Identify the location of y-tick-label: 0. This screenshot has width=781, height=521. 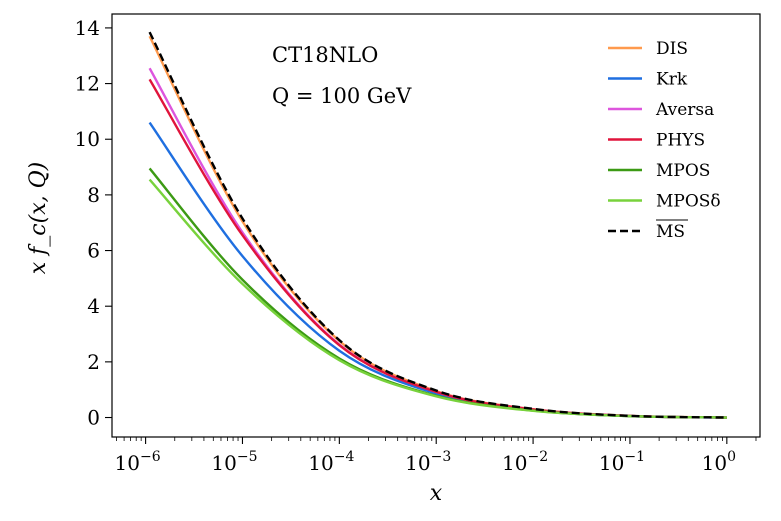
(93, 418).